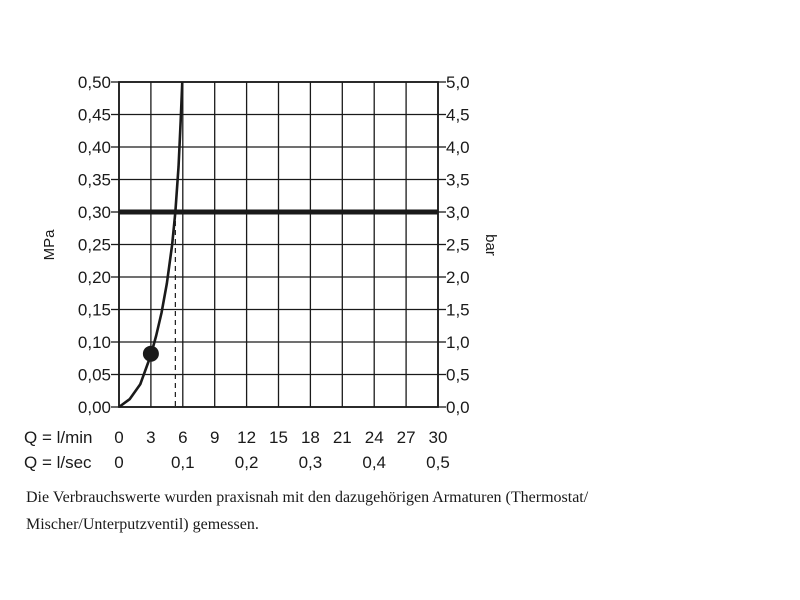  Describe the element at coordinates (94, 342) in the screenshot. I see `y-tick-label-left: 0,10` at that location.